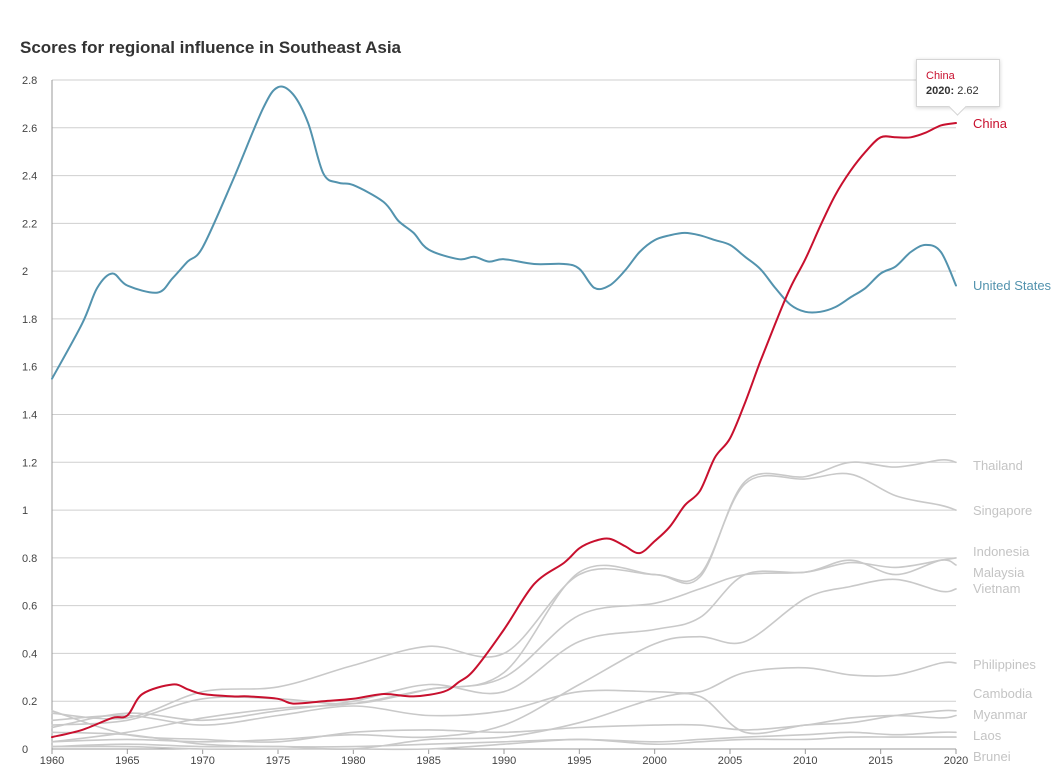 The width and height of the screenshot is (1063, 774). Describe the element at coordinates (1012, 285) in the screenshot. I see `united-states-label: United States` at that location.